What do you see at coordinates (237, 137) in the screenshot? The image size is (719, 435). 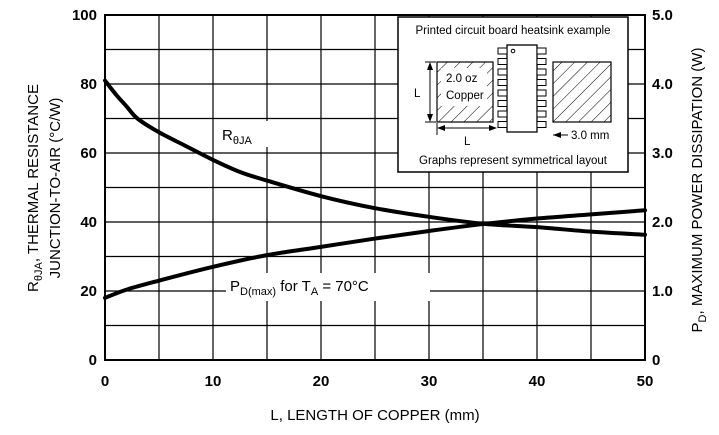 I see `series-label-rthetaja: RθJA` at bounding box center [237, 137].